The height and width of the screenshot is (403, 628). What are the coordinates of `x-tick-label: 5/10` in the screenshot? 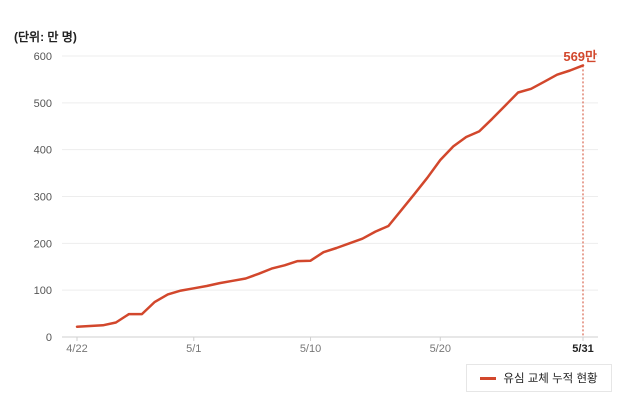 It's located at (310, 349).